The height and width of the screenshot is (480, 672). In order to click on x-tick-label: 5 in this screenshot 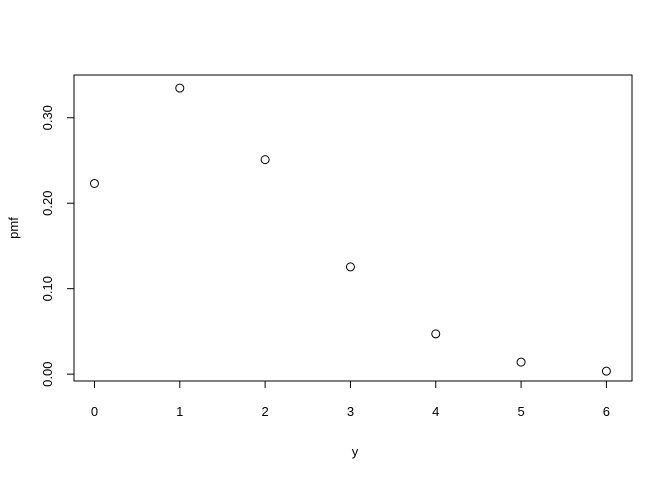, I will do `click(520, 411)`.